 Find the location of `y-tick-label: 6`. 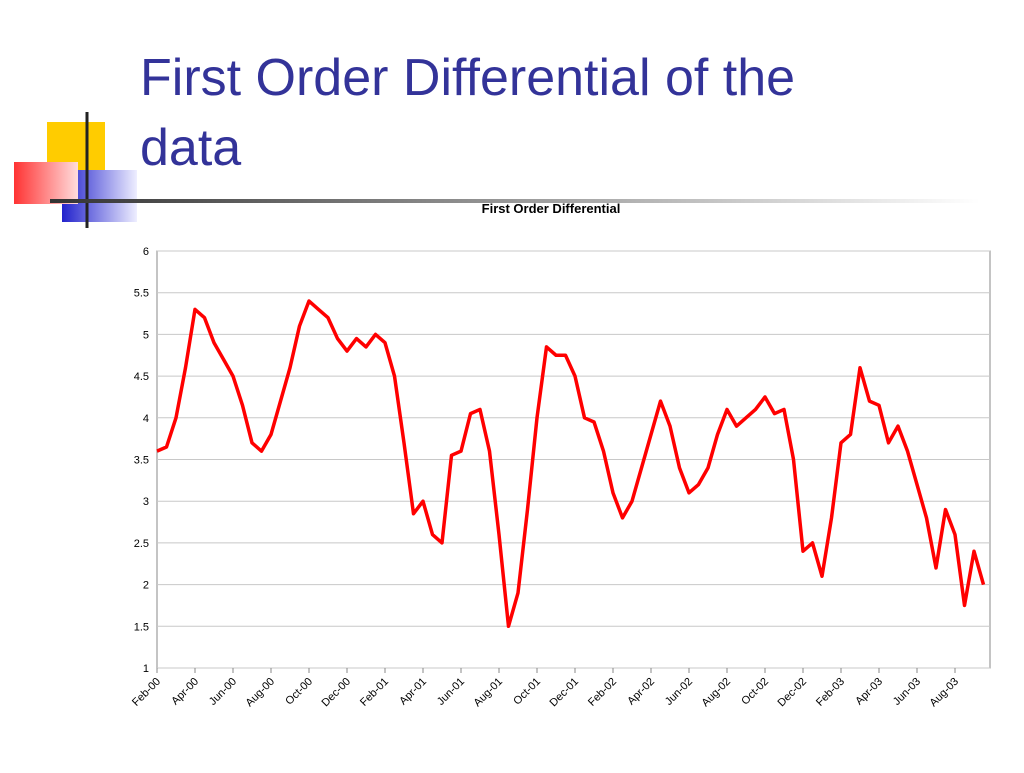

y-tick-label: 6 is located at coordinates (146, 252).